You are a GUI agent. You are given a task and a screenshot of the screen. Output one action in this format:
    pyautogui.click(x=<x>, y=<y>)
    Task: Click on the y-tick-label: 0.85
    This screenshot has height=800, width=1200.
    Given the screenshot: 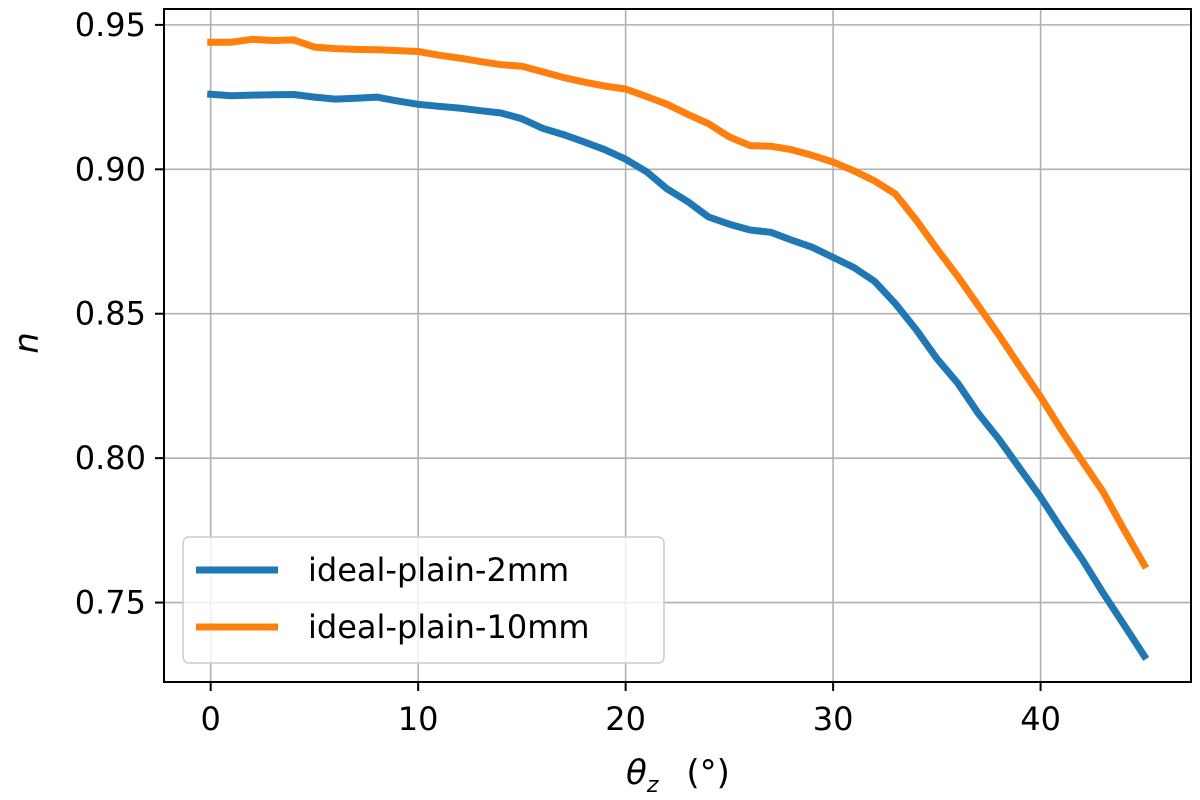 What is the action you would take?
    pyautogui.click(x=110, y=314)
    